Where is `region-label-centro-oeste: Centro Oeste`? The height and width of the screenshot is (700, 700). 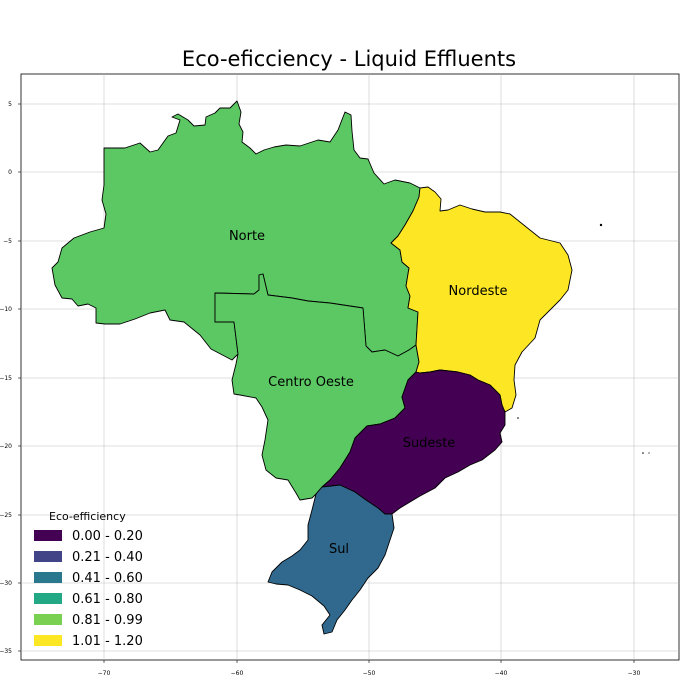 region-label-centro-oeste: Centro Oeste is located at coordinates (311, 382).